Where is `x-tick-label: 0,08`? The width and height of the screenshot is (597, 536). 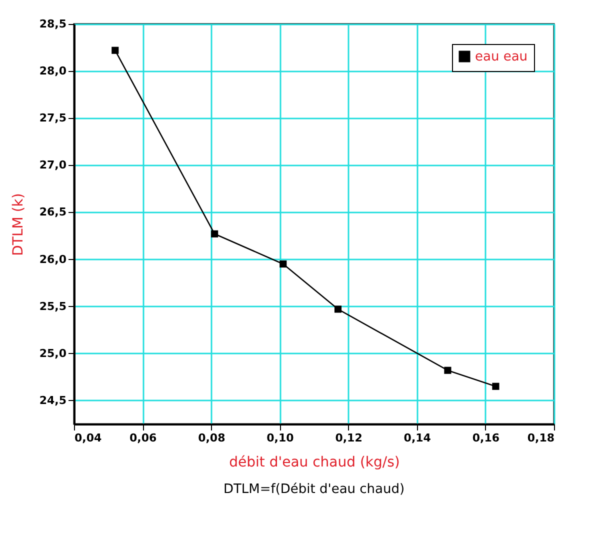
x-tick-label: 0,08 is located at coordinates (212, 438).